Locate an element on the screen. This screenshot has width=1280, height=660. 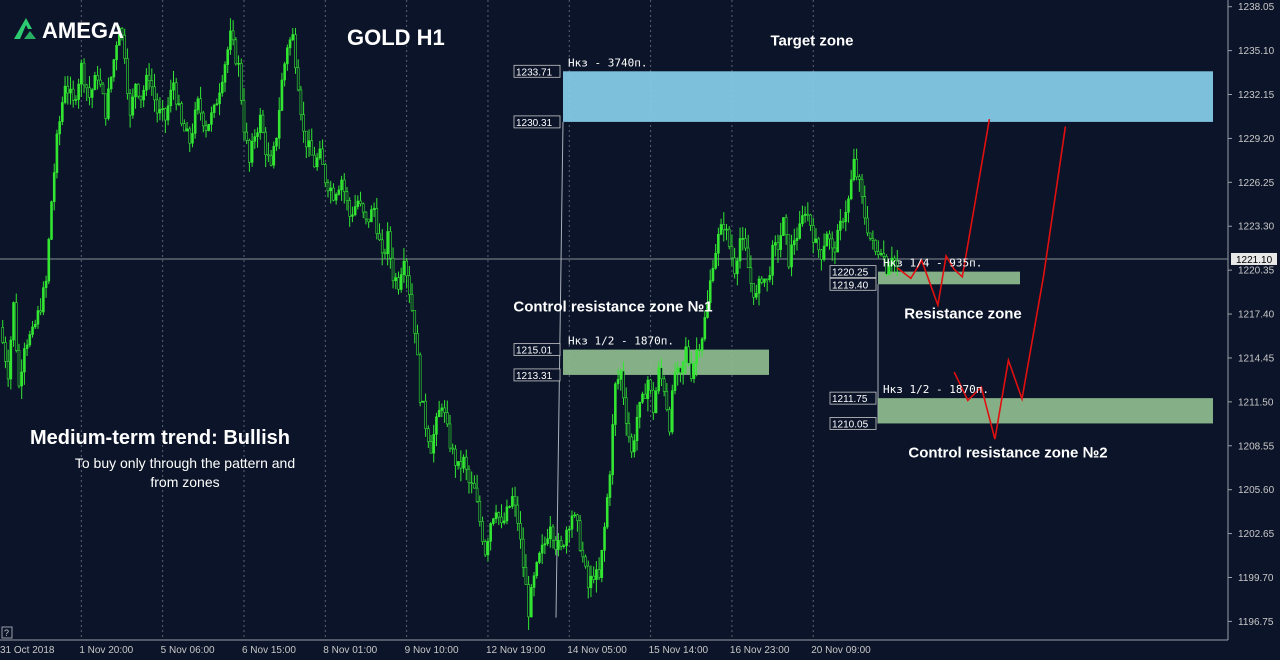
zone-title-resistance: Resistance zone is located at coordinates (963, 313).